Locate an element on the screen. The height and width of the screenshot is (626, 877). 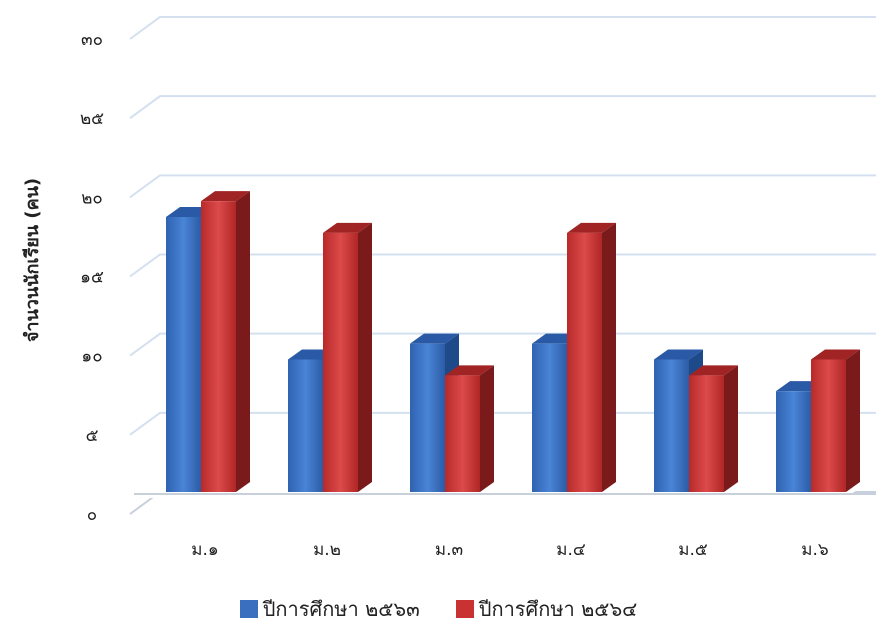
y-tick-label: ๒๐ is located at coordinates (92, 198).